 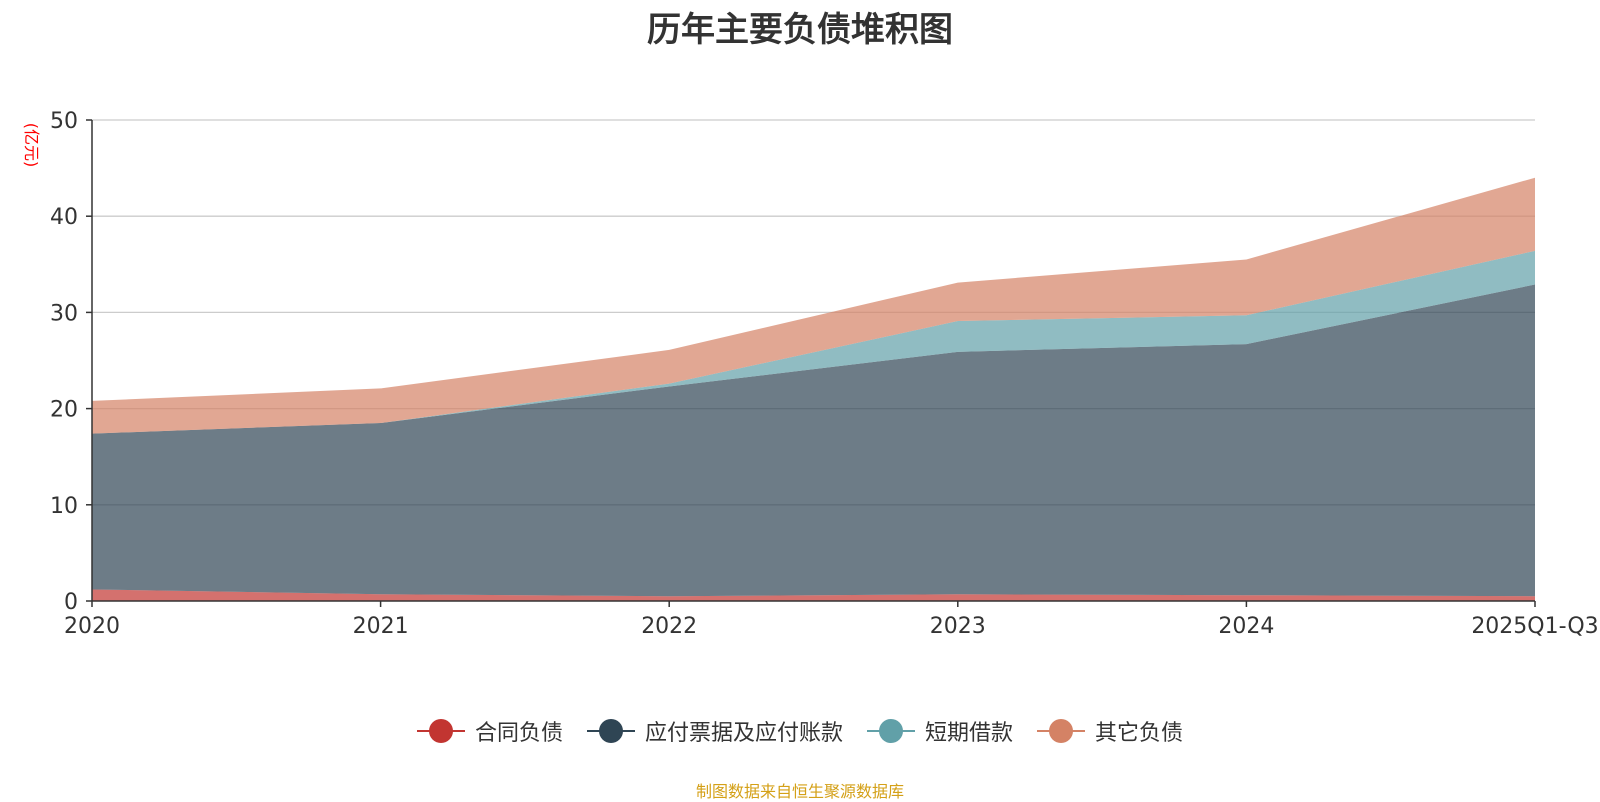 What do you see at coordinates (1246, 626) in the screenshot?
I see `x-tick-label: 2024` at bounding box center [1246, 626].